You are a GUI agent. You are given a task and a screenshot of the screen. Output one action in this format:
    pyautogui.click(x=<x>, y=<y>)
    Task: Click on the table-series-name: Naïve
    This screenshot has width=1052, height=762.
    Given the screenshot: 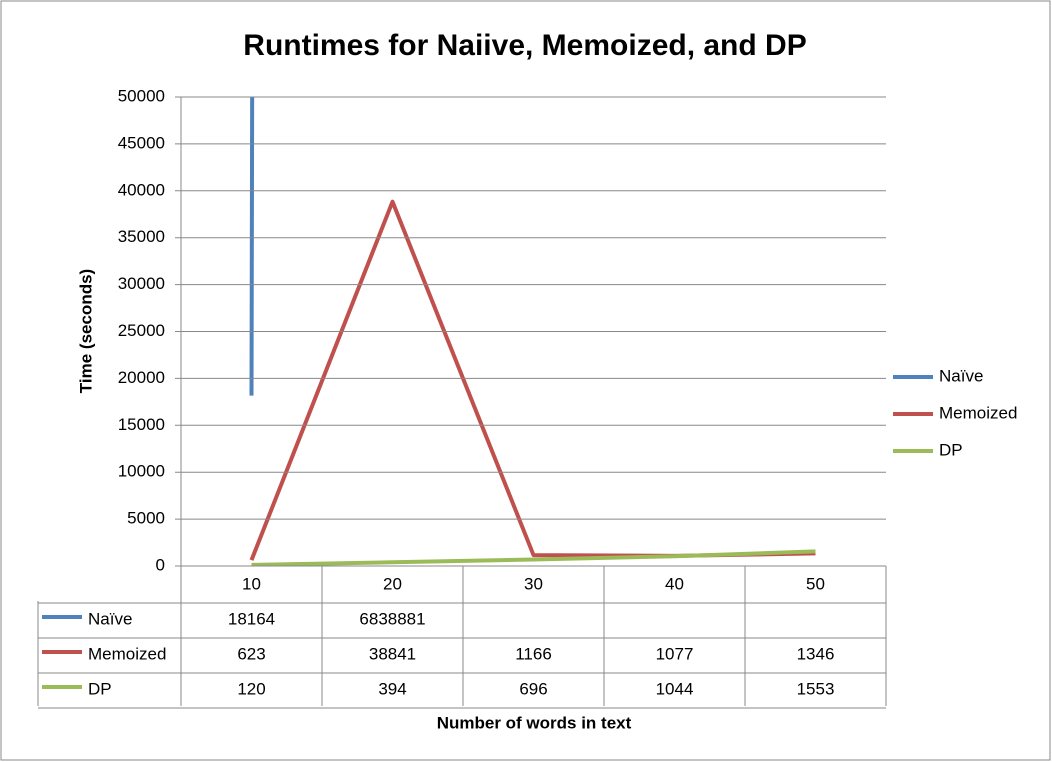 What is the action you would take?
    pyautogui.click(x=110, y=618)
    